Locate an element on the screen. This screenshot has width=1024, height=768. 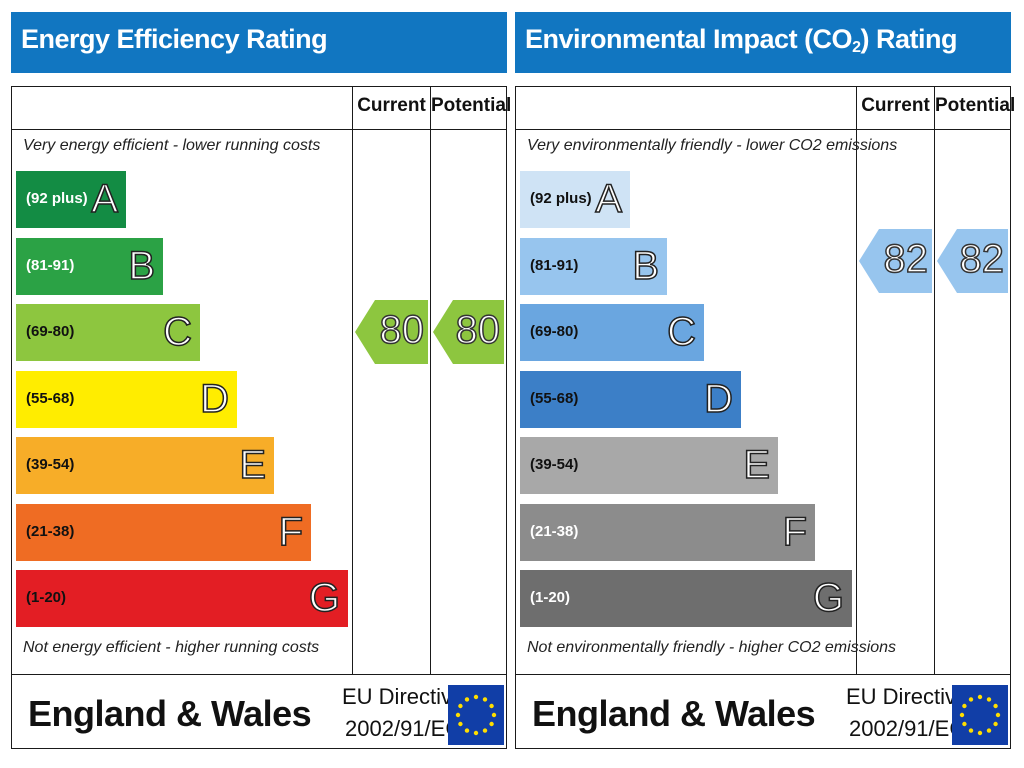
column-header-current: Current is located at coordinates (895, 105).